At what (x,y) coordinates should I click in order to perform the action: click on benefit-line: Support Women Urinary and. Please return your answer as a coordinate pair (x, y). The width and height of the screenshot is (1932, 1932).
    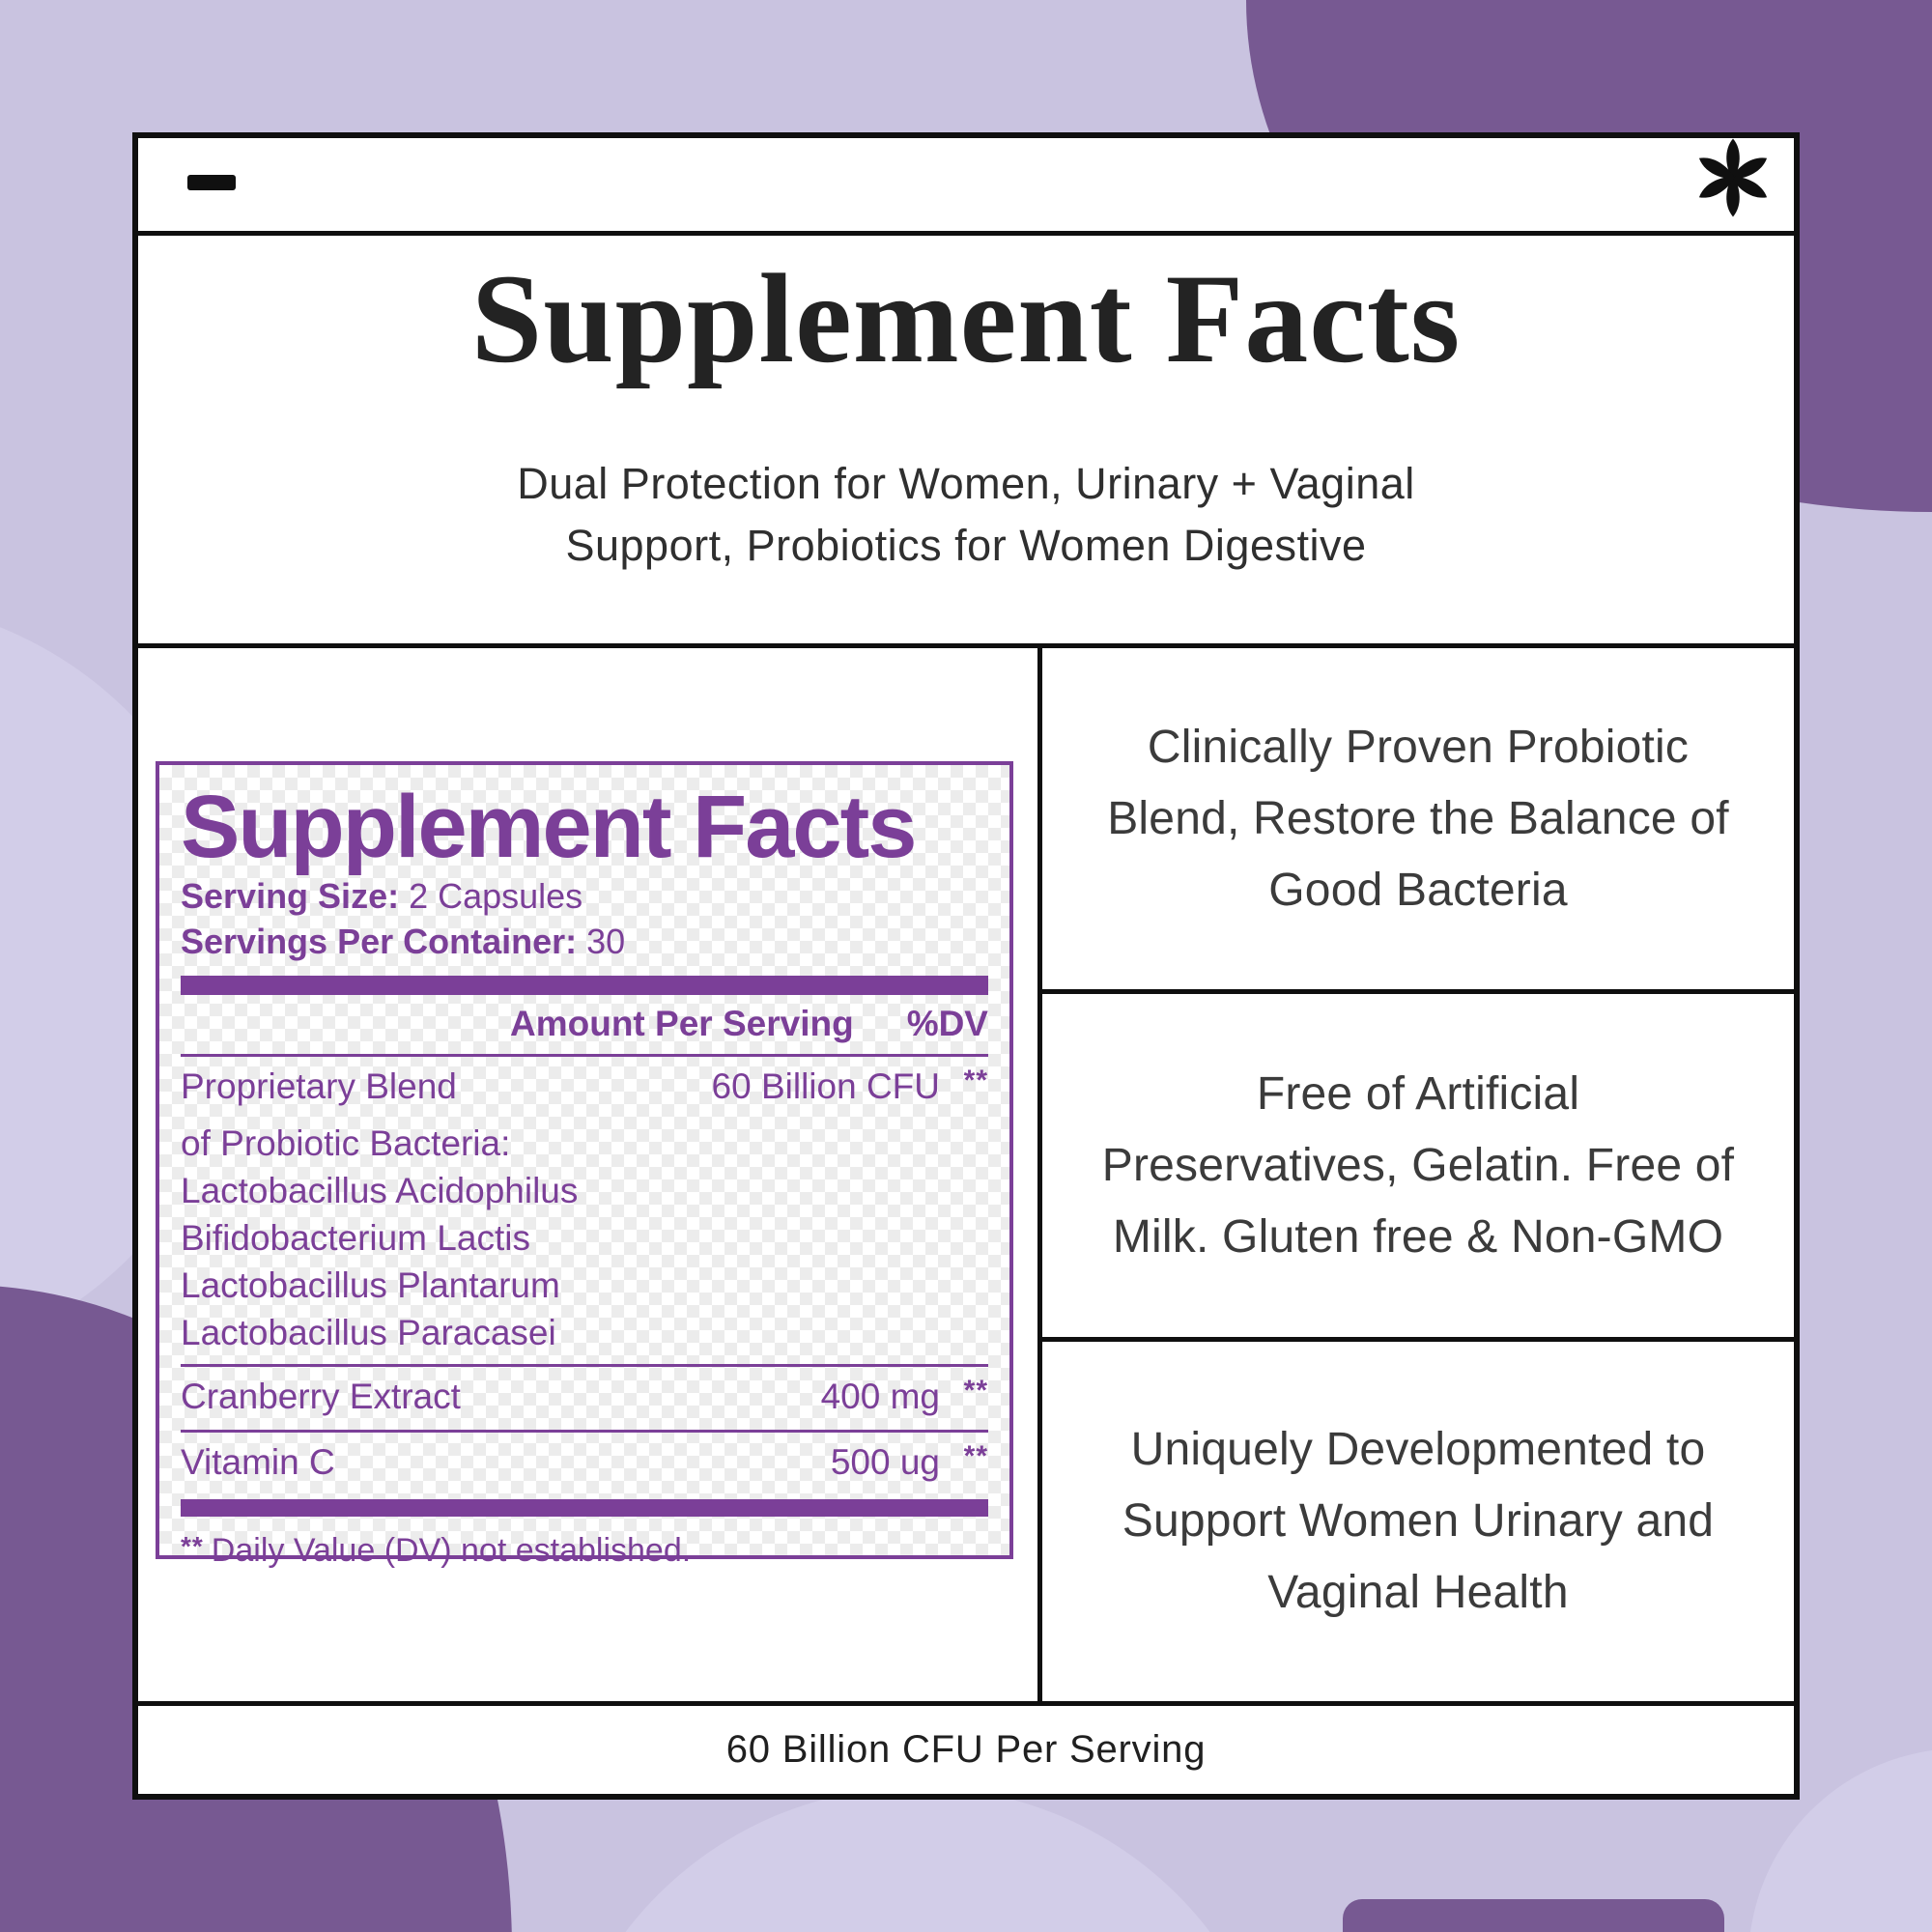
    Looking at the image, I should click on (1418, 1521).